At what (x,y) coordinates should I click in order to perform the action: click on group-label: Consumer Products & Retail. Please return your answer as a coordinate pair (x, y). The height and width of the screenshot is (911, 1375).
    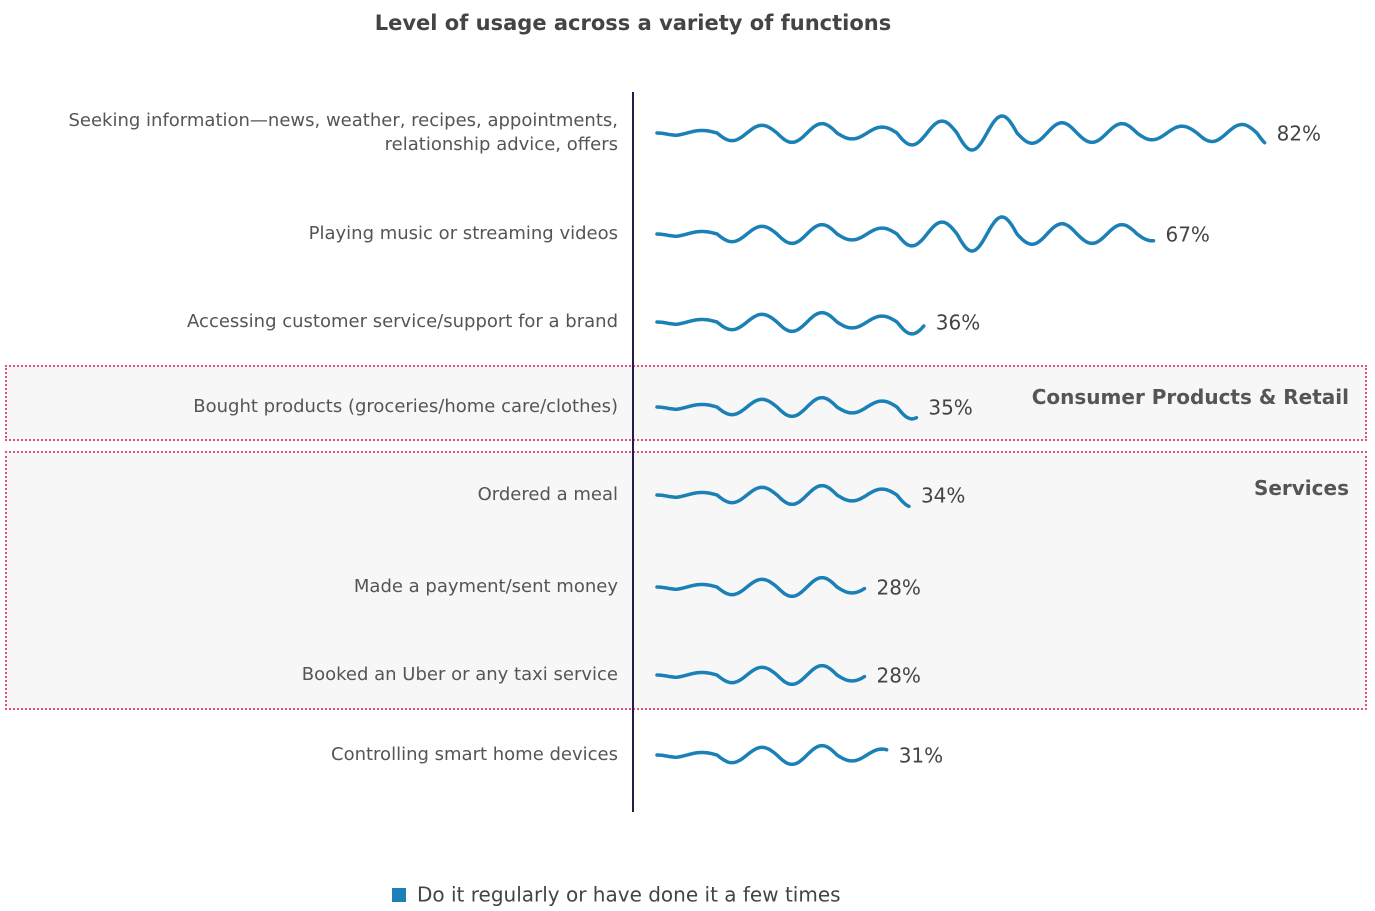
    Looking at the image, I should click on (1190, 397).